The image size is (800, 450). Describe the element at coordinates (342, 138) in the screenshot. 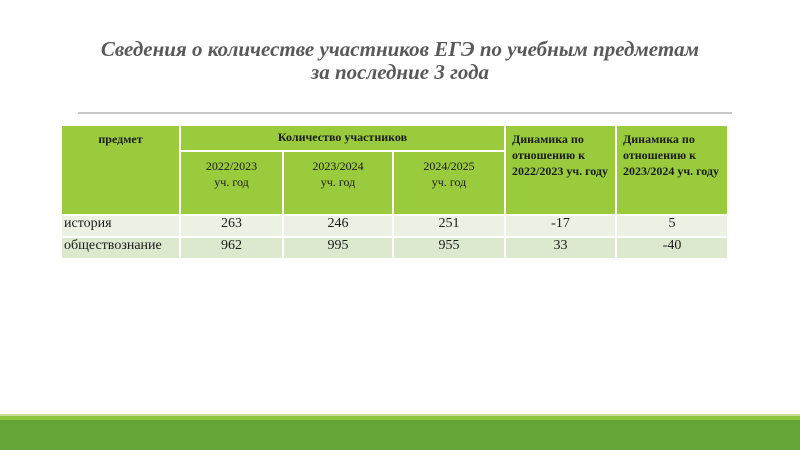

I see `header-count-group: Количество участников` at that location.